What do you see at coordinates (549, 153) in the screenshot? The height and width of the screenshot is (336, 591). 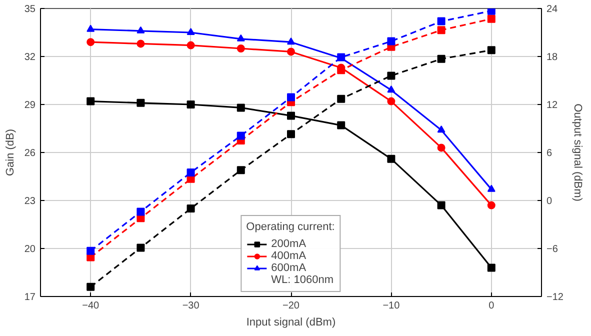 I see `y2-tick-label: 6` at bounding box center [549, 153].